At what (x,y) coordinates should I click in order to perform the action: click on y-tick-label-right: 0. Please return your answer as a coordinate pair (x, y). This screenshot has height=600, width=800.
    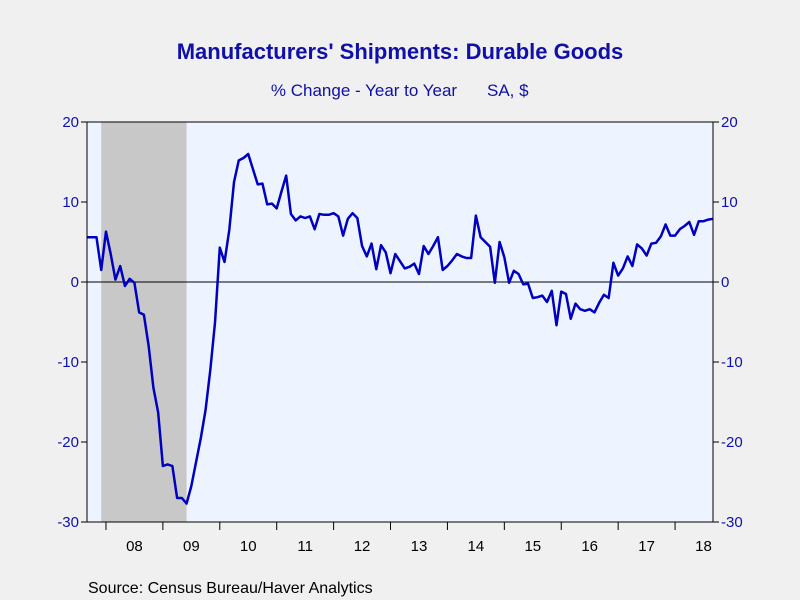
    Looking at the image, I should click on (725, 282).